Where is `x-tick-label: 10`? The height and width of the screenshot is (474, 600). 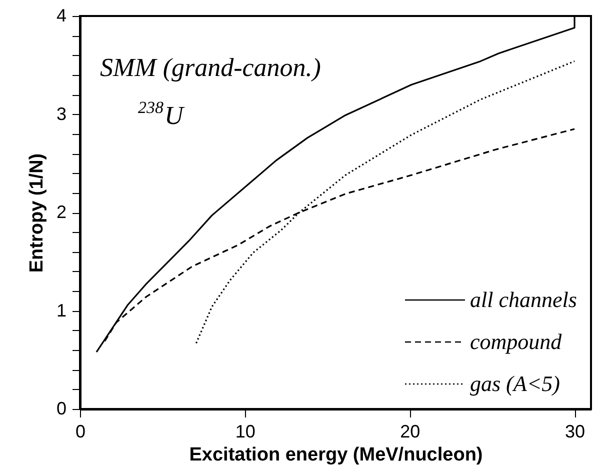
x-tick-label: 10 is located at coordinates (245, 432).